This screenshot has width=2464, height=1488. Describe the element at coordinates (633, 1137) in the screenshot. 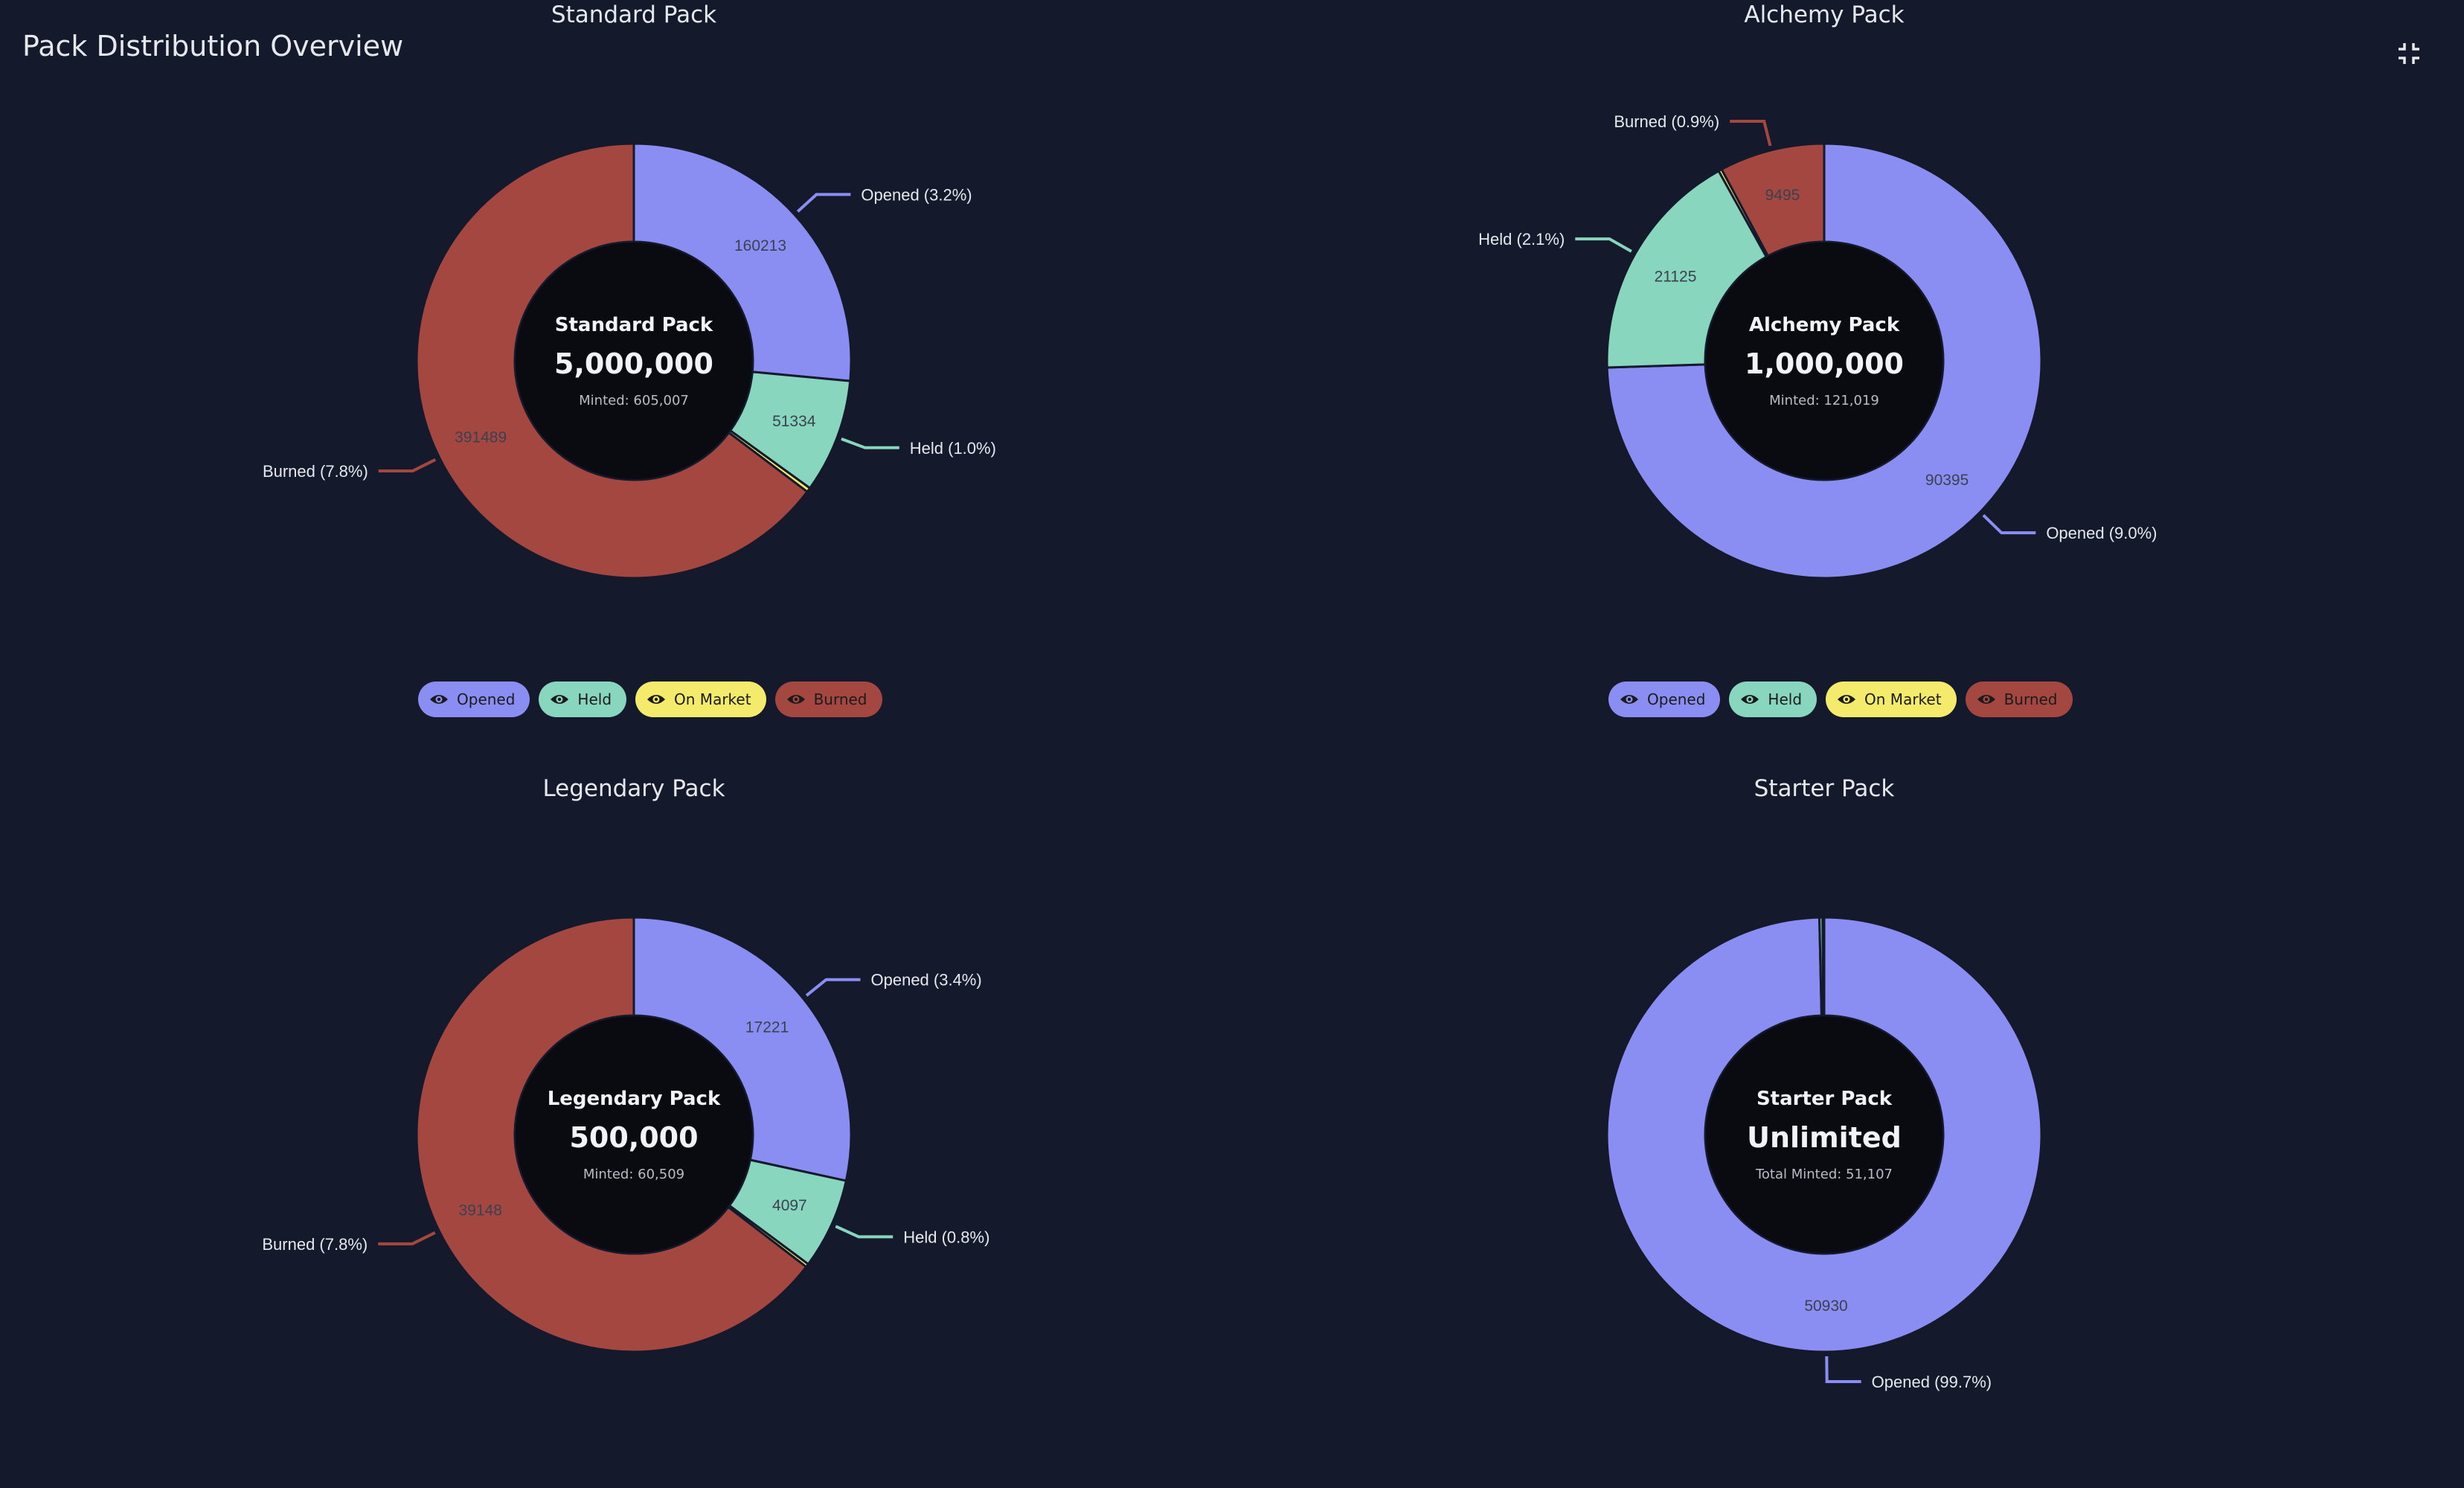

I see `center-value: 500,000` at that location.